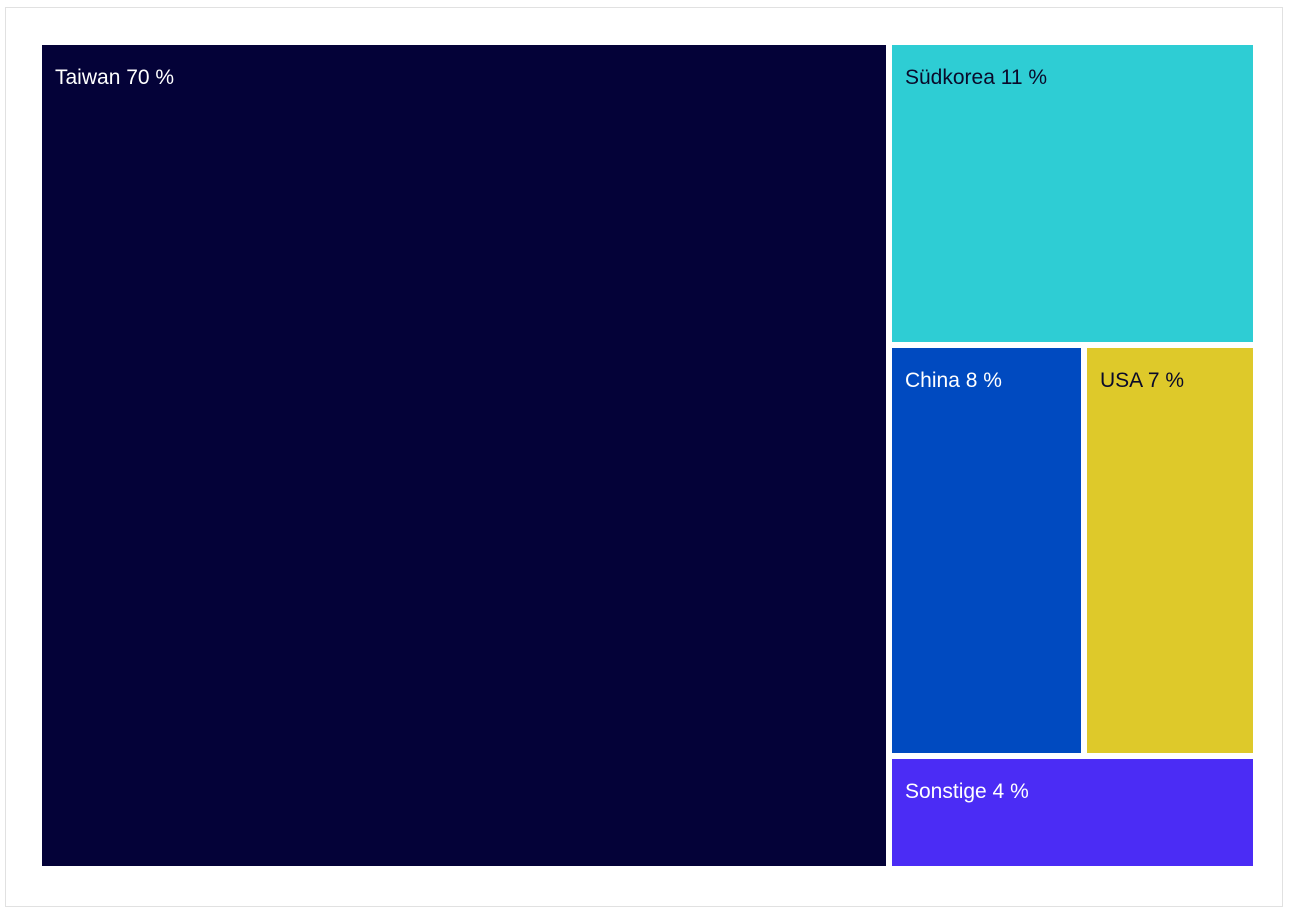  I want to click on treemap-cell-südkorea: Südkorea 11 %, so click(1072, 193).